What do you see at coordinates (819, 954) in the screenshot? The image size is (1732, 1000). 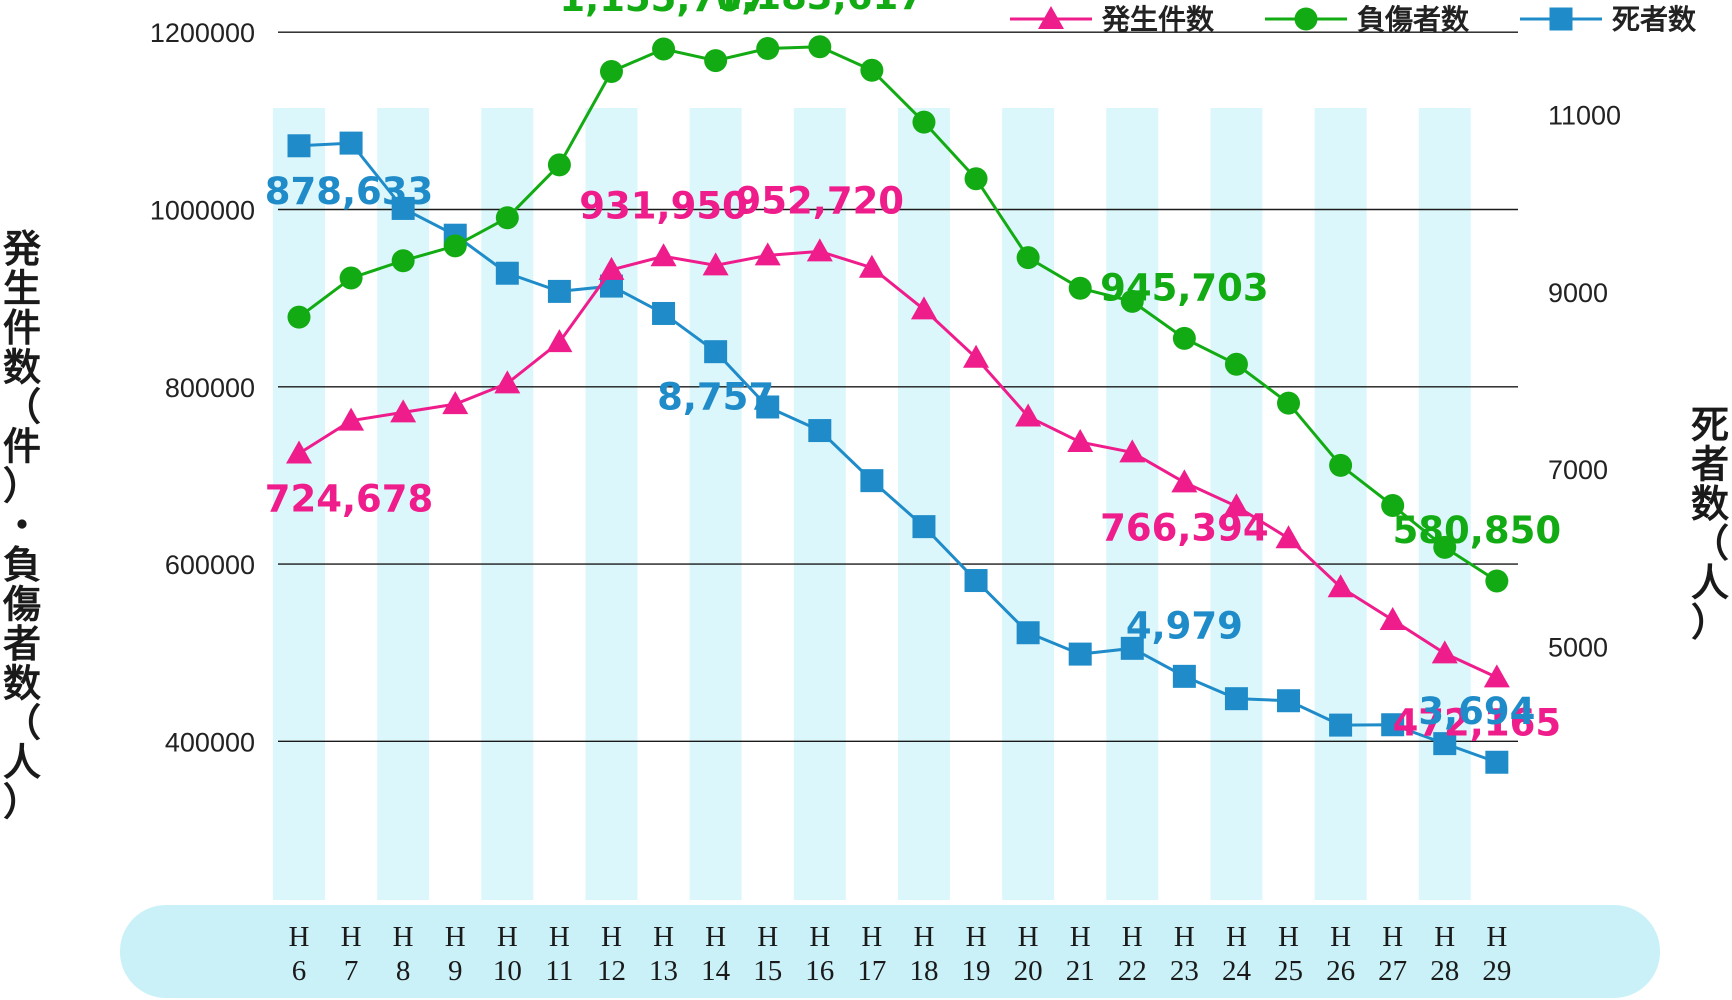 I see `category-label: H 16` at bounding box center [819, 954].